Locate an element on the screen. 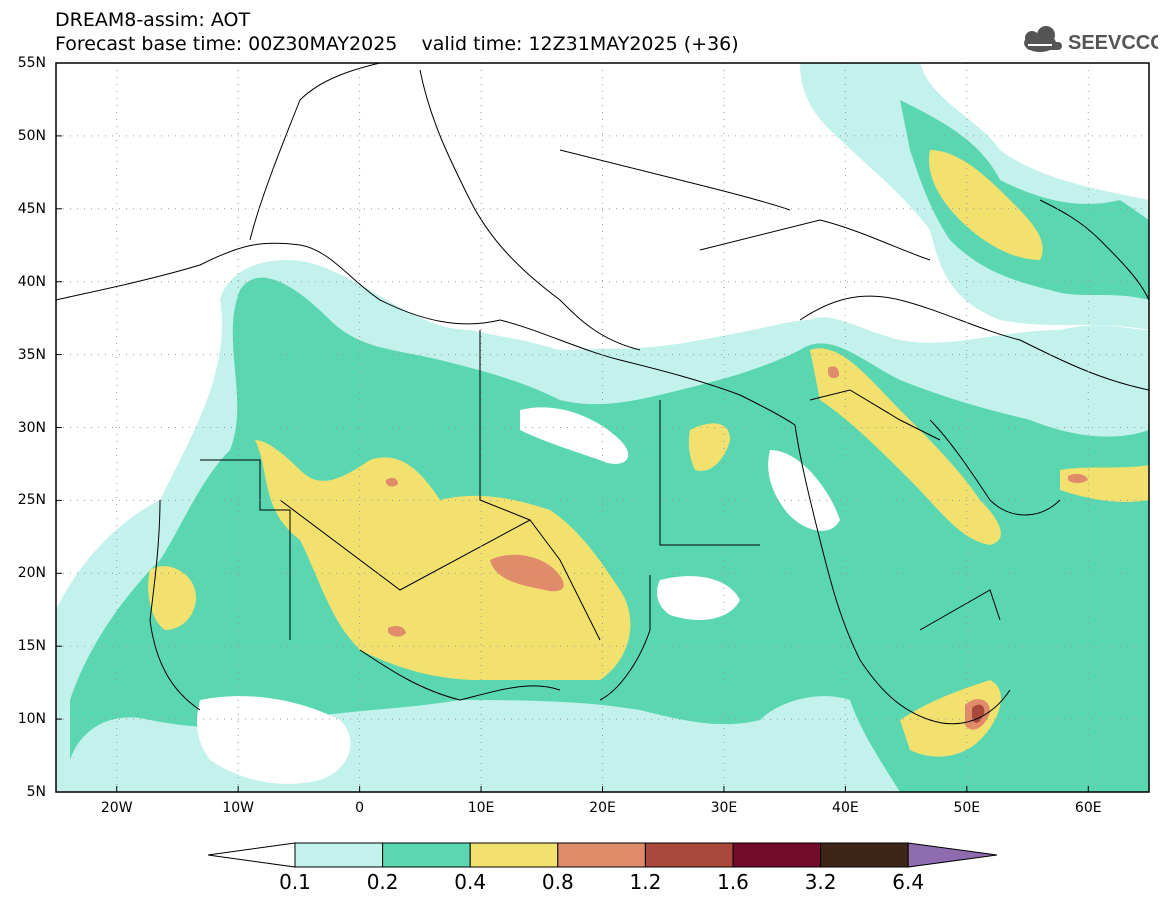 Image resolution: width=1165 pixels, height=905 pixels. aot-region-orange-chad is located at coordinates (527, 573).